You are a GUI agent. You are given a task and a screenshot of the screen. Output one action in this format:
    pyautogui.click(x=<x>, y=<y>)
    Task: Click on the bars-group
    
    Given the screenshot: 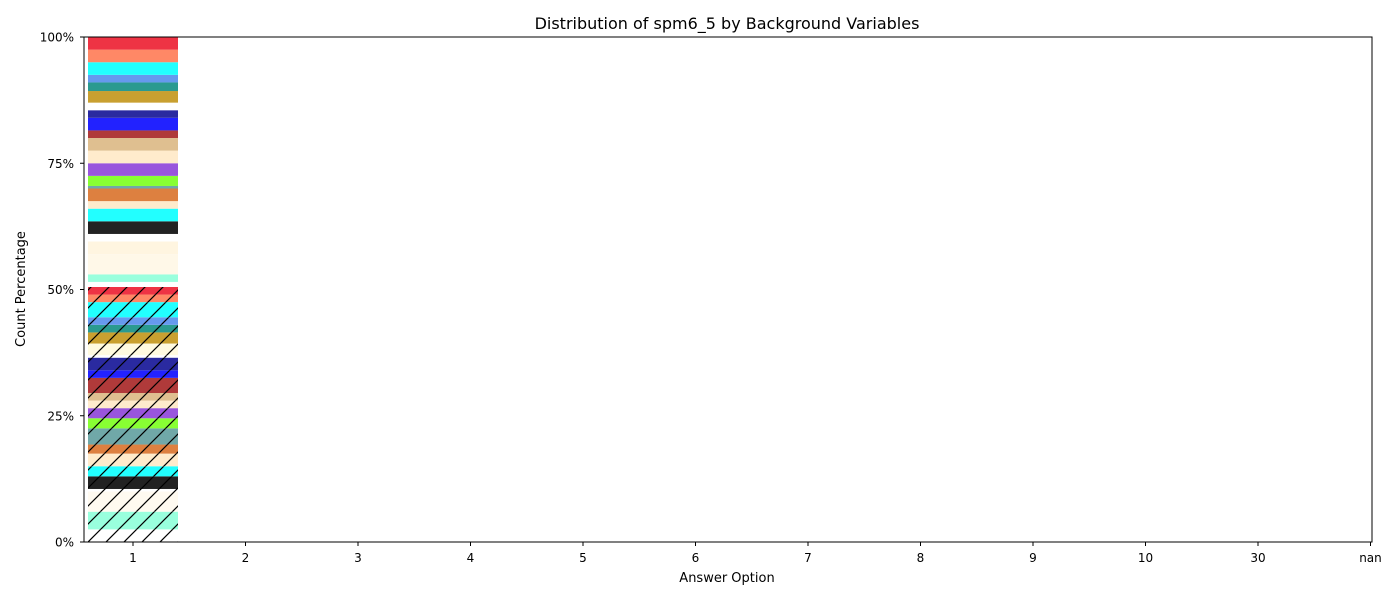 What is the action you would take?
    pyautogui.click(x=133, y=289)
    